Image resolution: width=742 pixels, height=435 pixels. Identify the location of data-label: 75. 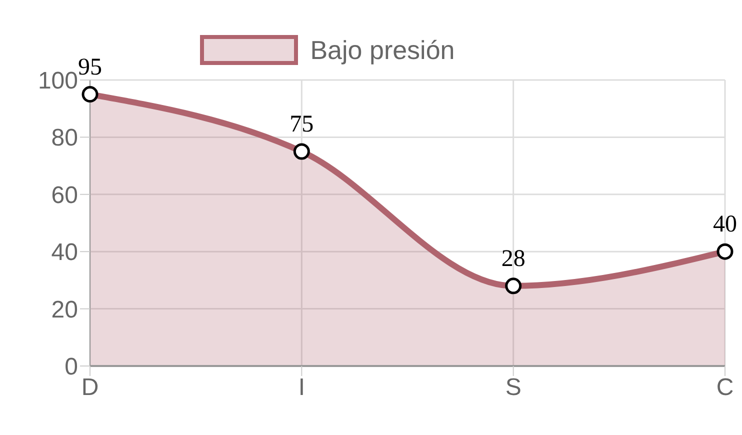
(302, 125).